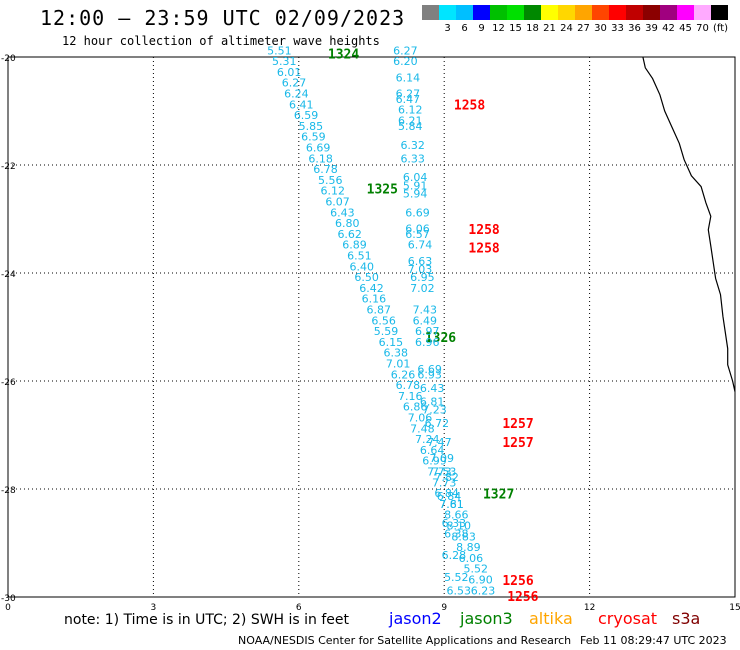  I want to click on wave-height-value: 6.06, so click(471, 558).